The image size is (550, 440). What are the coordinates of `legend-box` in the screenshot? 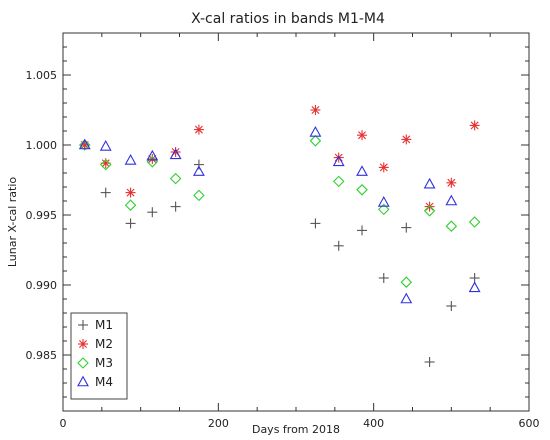 It's located at (99, 356).